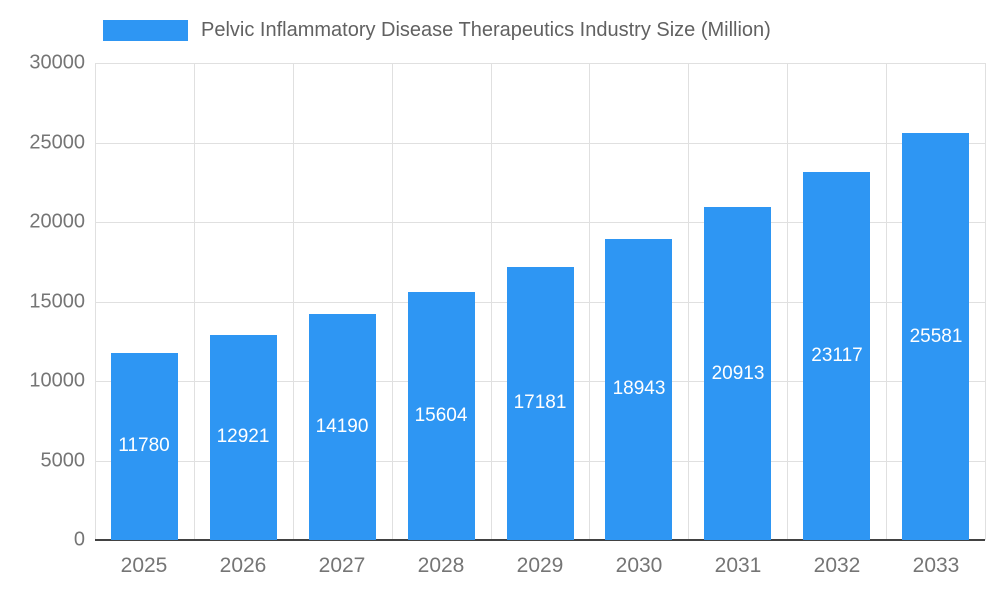 This screenshot has width=1000, height=600. What do you see at coordinates (540, 565) in the screenshot?
I see `x-axis-tick-label: 2029` at bounding box center [540, 565].